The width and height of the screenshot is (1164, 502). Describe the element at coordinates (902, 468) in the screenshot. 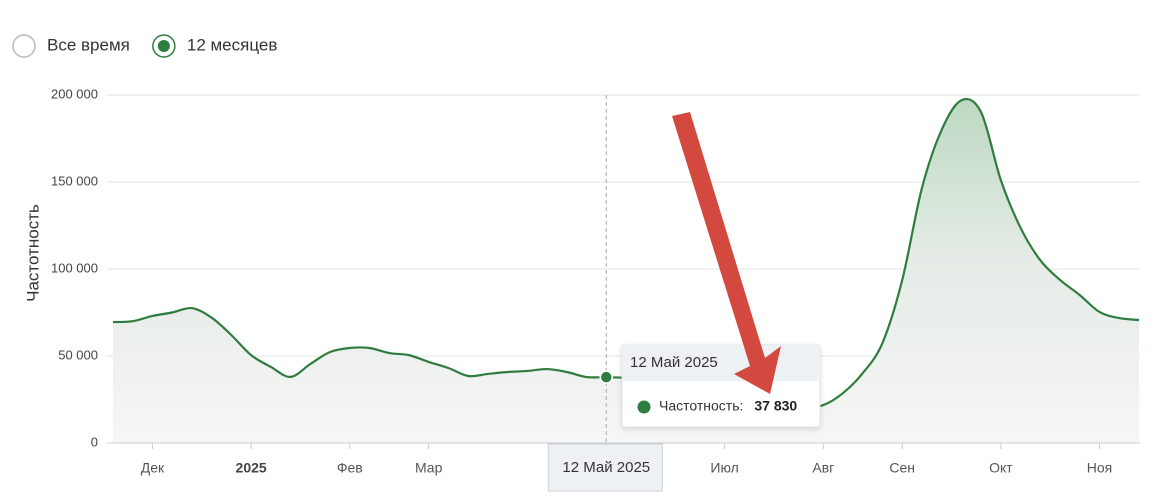

I see `x-tick-label: Сен` at that location.